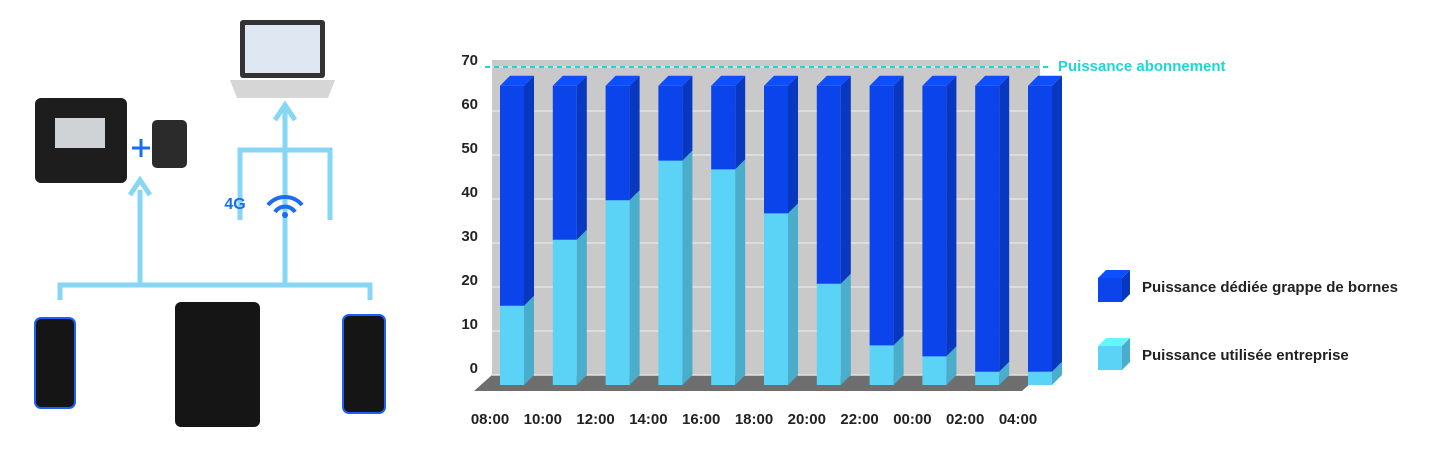  Describe the element at coordinates (469, 60) in the screenshot. I see `y-tick-label: 70` at that location.